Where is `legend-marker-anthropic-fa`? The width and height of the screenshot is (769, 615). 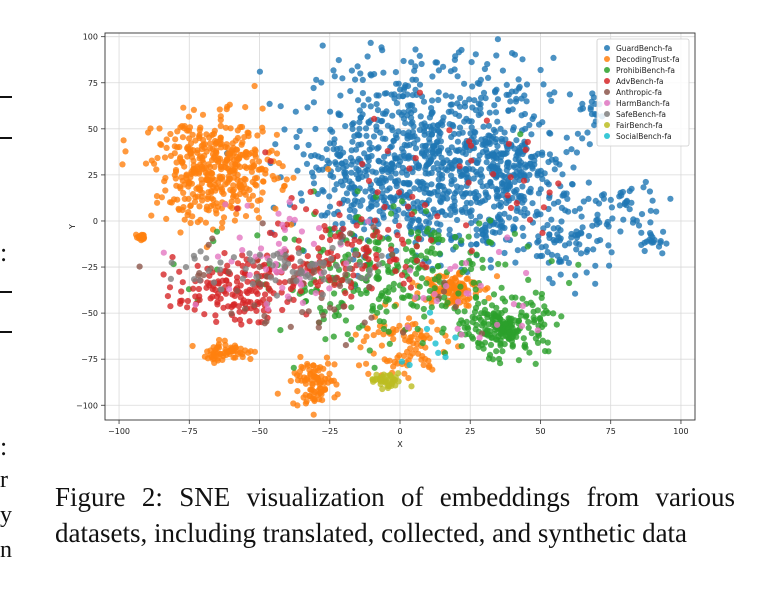
legend-marker-anthropic-fa is located at coordinates (607, 92).